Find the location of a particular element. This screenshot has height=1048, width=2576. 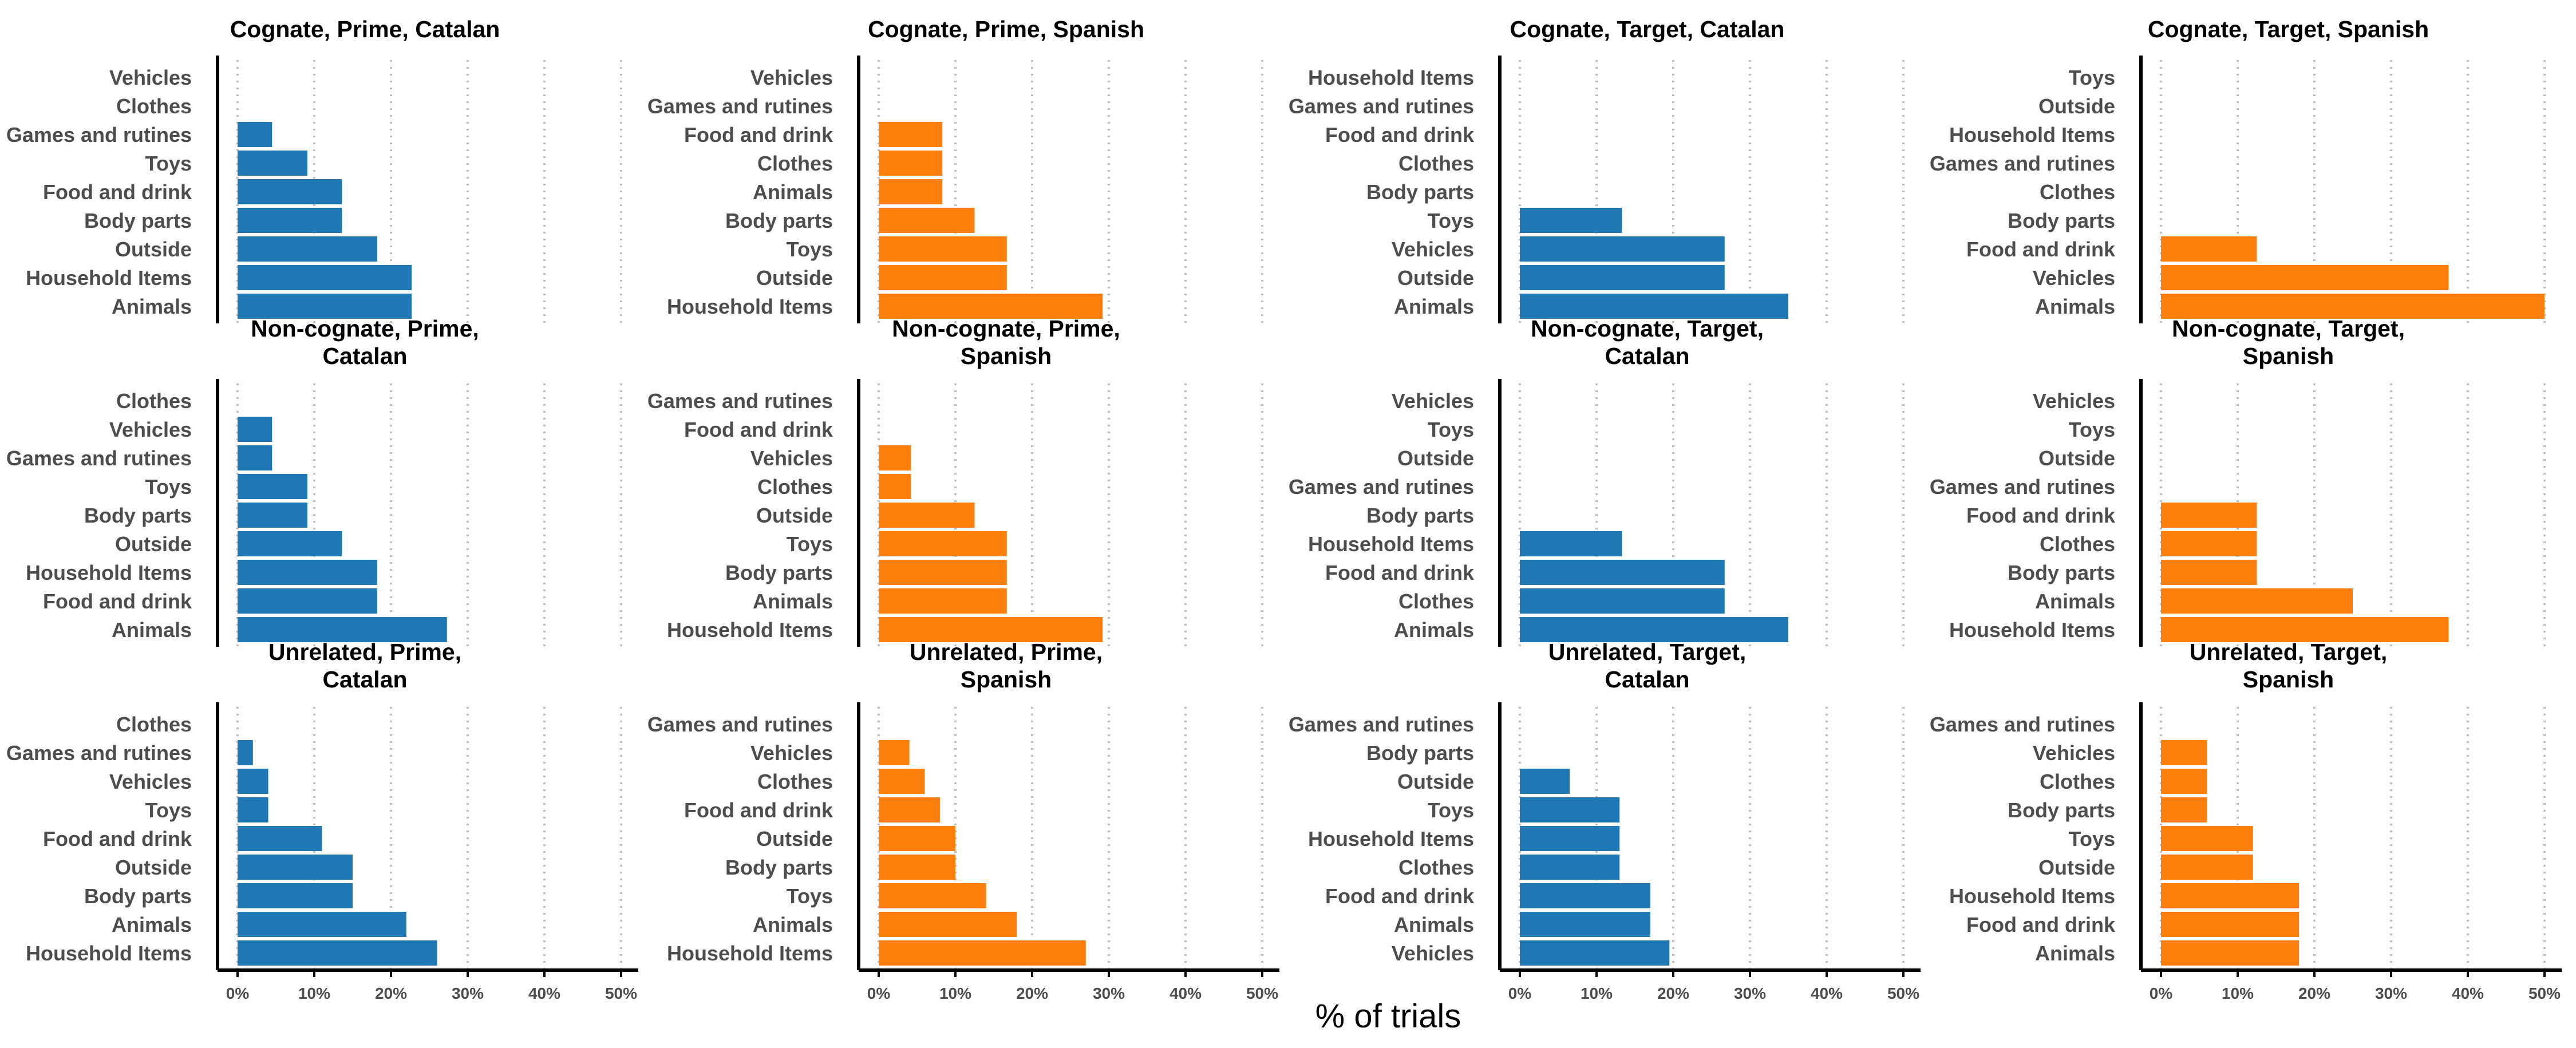

x-tick-label: 30% is located at coordinates (1109, 993).